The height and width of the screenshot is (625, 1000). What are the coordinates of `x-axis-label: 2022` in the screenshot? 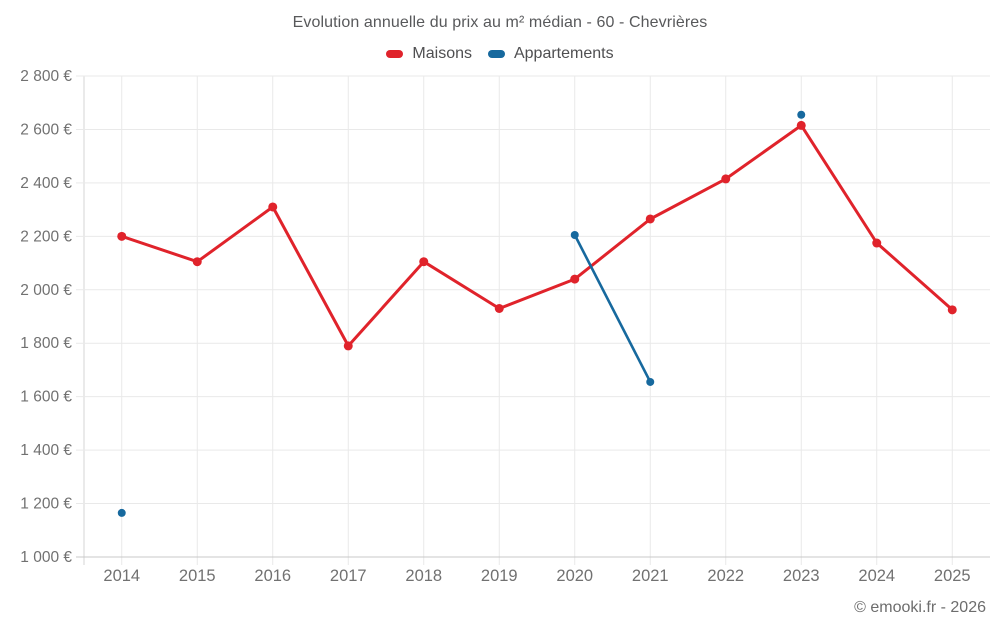 It's located at (725, 576).